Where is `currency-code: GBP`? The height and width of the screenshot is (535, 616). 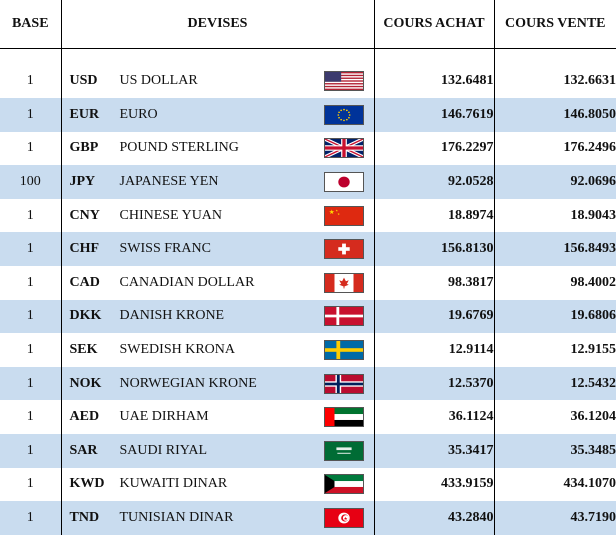
currency-code: GBP is located at coordinates (84, 148).